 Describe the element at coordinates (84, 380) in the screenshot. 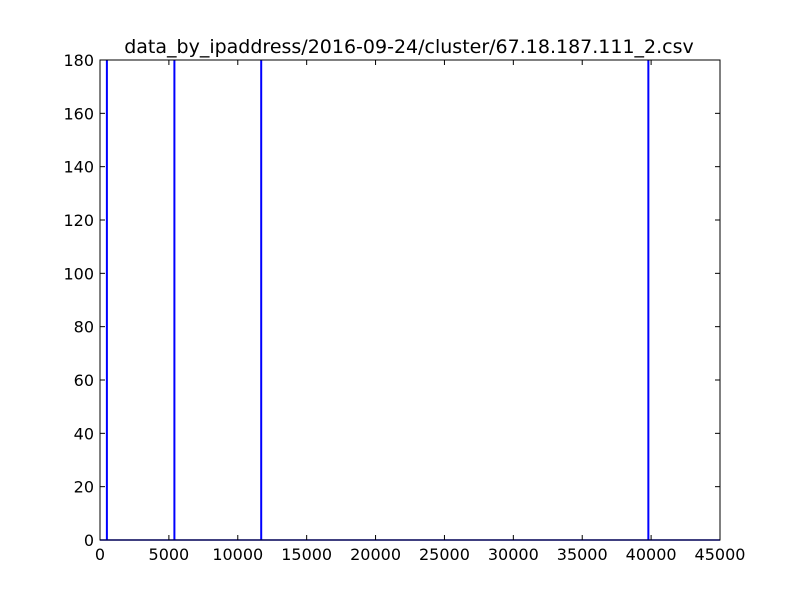

I see `y-tick-label: 60` at that location.